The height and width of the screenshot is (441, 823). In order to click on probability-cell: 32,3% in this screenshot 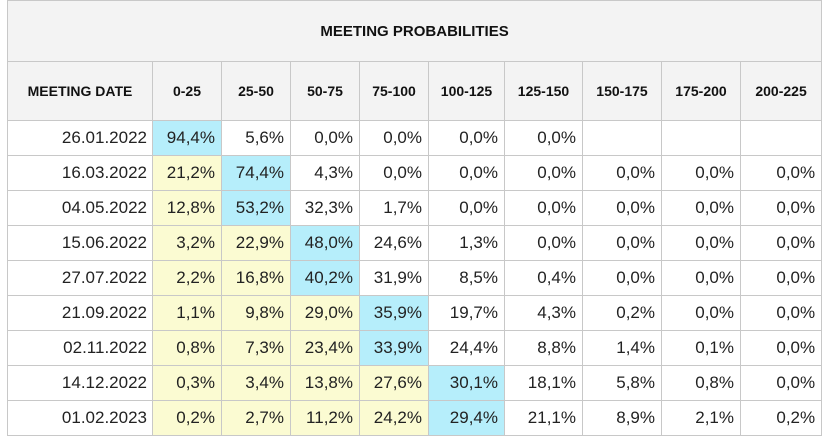, I will do `click(325, 208)`.